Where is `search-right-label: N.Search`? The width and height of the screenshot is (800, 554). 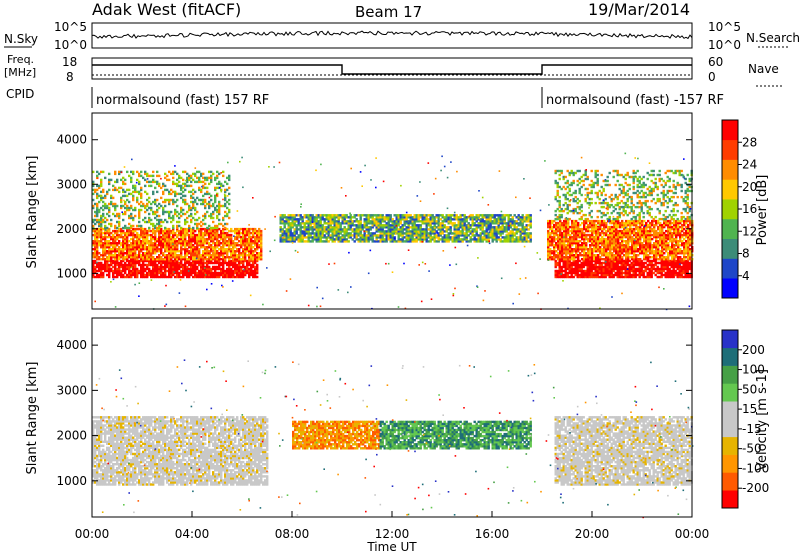
search-right-label: N.Search is located at coordinates (773, 38).